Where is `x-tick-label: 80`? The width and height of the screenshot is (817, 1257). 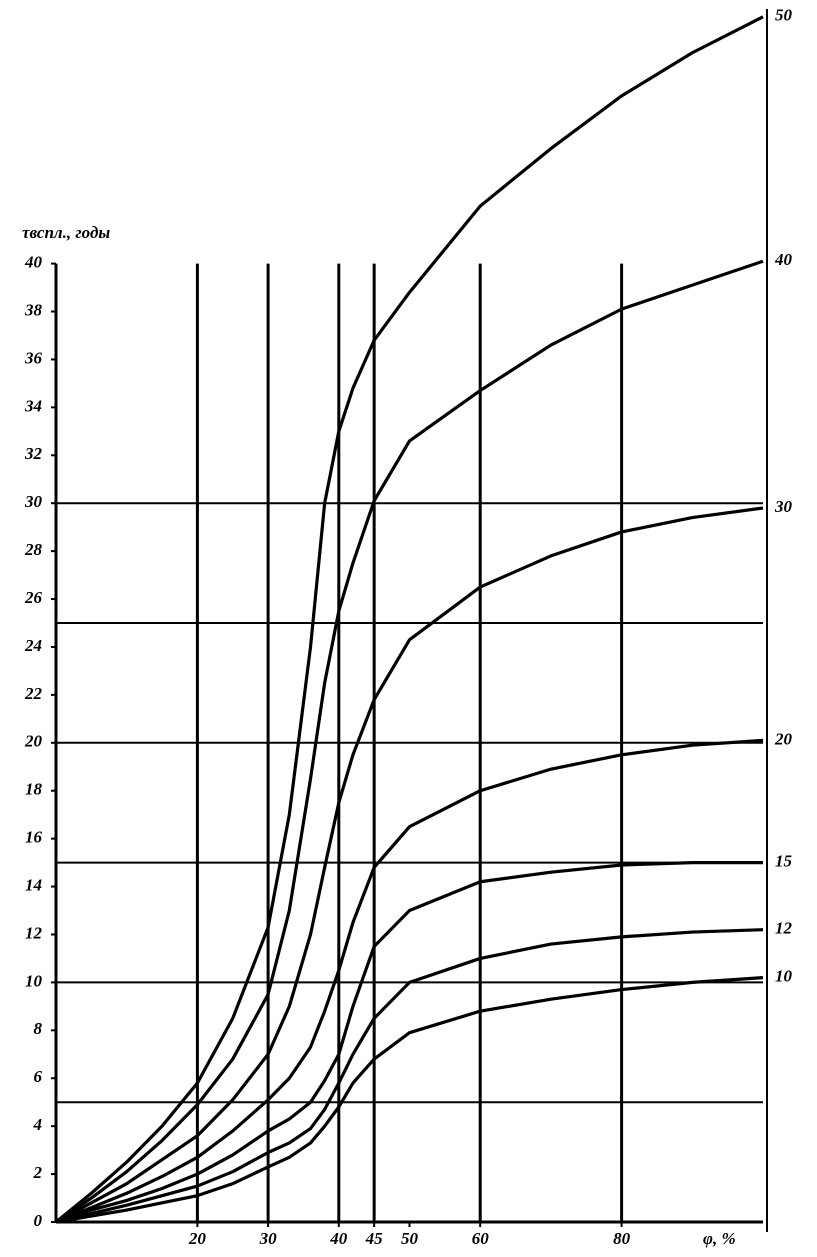 x-tick-label: 80 is located at coordinates (622, 1238).